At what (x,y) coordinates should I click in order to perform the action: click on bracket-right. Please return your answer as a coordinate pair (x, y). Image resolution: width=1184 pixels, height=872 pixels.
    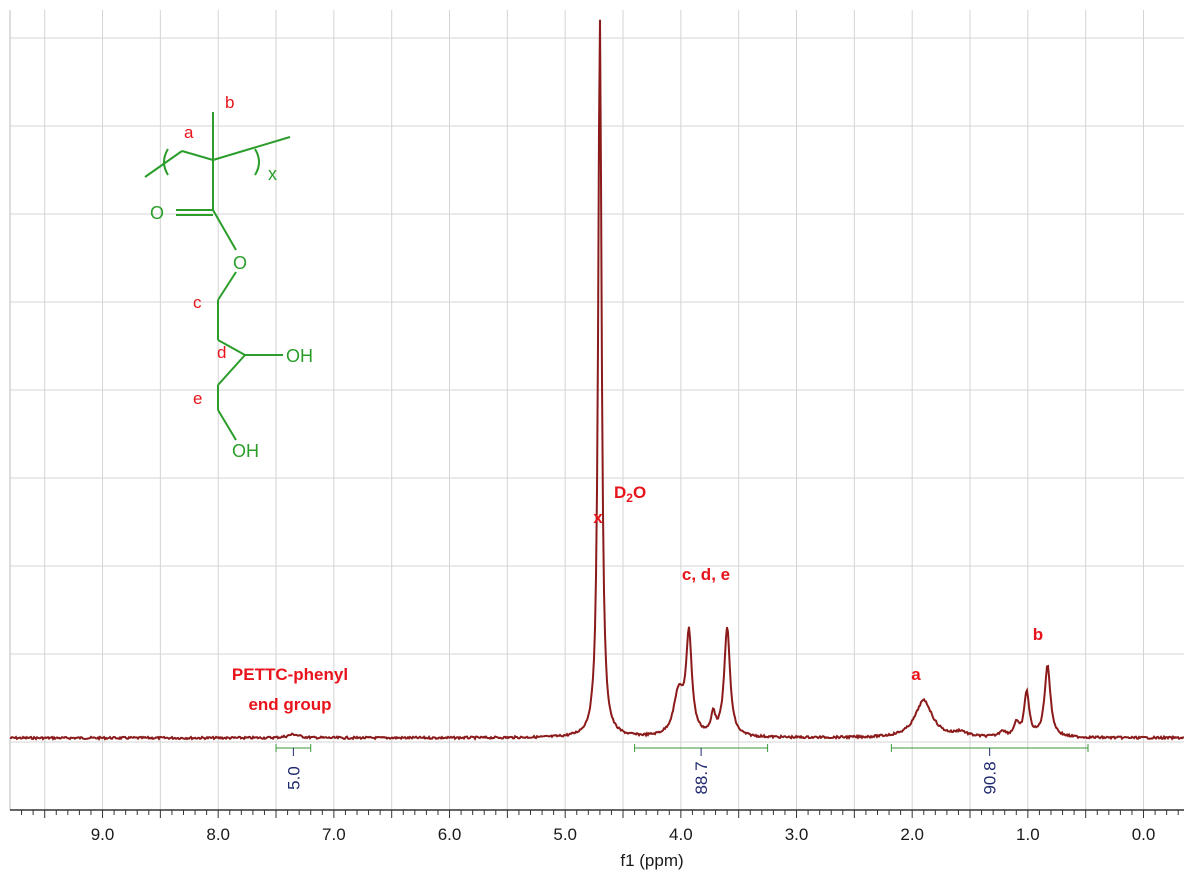
    Looking at the image, I should click on (257, 162).